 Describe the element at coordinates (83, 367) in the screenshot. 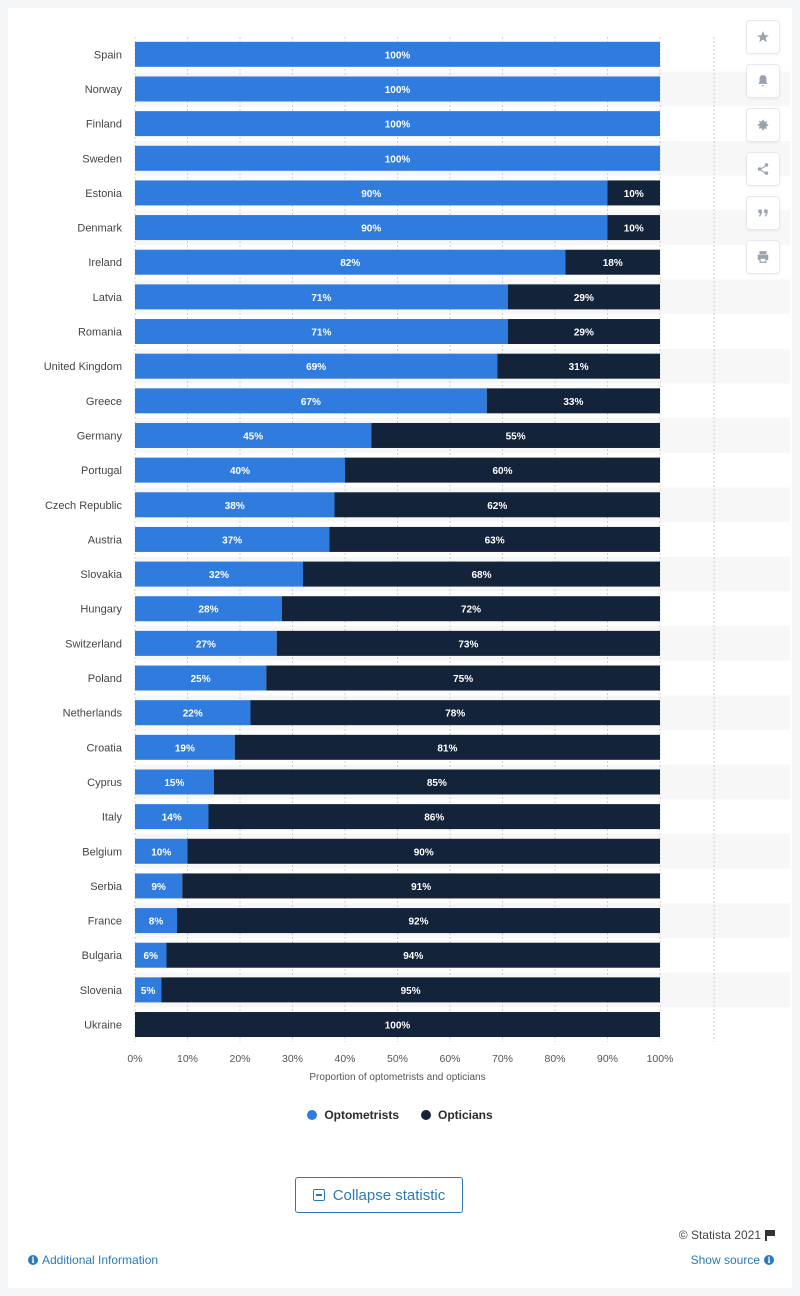

I see `category-label: United Kingdom` at that location.